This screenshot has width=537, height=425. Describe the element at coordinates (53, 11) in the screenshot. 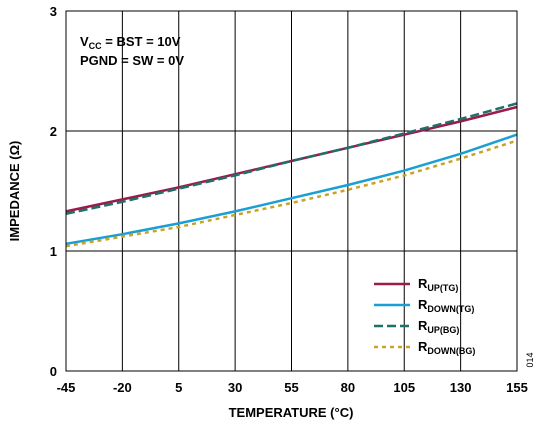

I see `y-tick-label: 3` at that location.